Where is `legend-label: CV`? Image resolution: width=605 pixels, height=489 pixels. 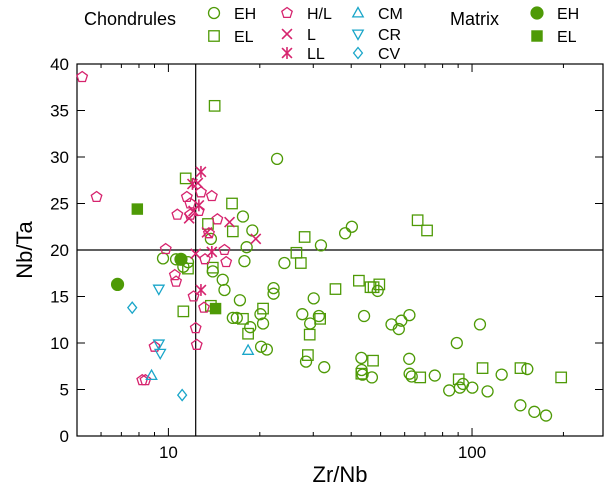 legend-label: CV is located at coordinates (389, 54).